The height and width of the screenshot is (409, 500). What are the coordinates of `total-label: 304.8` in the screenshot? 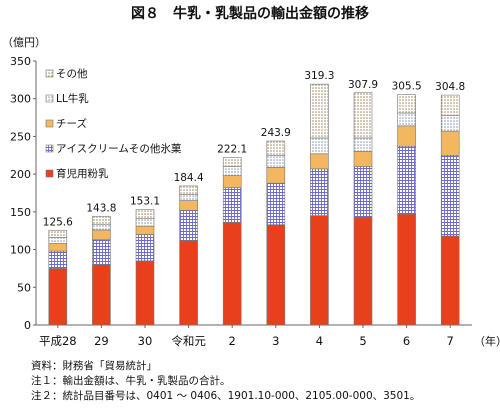 It's located at (450, 87).